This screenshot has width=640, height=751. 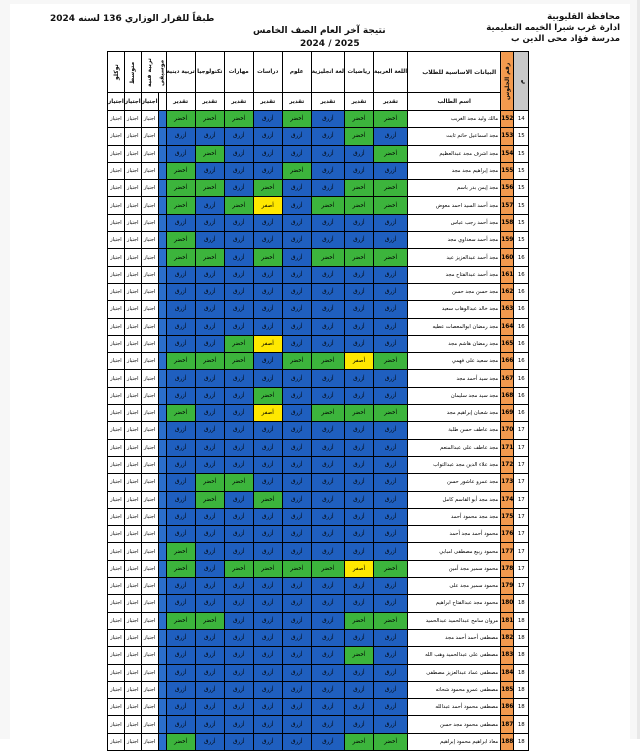 What do you see at coordinates (521, 741) in the screenshot?
I see `row-number: 18` at bounding box center [521, 741].